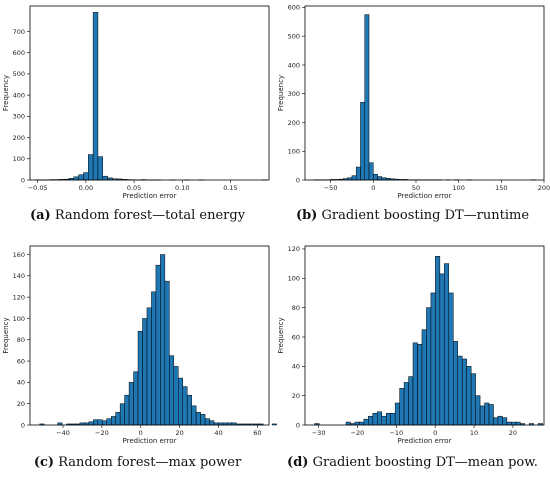 This screenshot has width=550, height=478. What do you see at coordinates (294, 249) in the screenshot?
I see `chart3-ytick-label: 120` at bounding box center [294, 249].